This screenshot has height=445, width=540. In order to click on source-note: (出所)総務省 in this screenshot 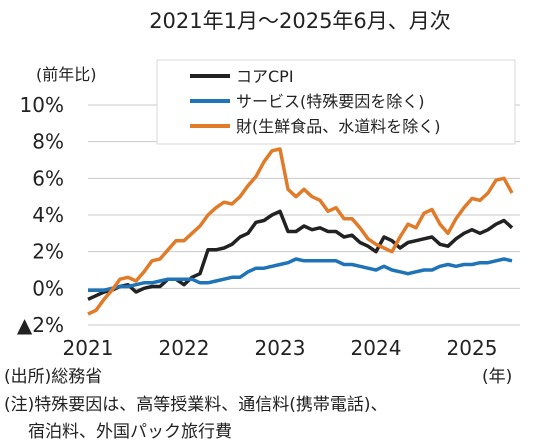, I will do `click(53, 377)`.